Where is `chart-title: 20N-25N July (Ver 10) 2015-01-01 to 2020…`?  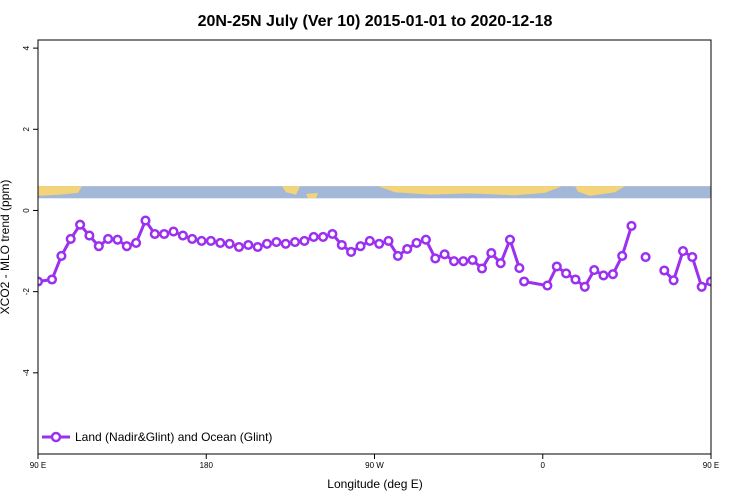
chart-title: 20N-25N July (Ver 10) 2015-01-01 to 2020… is located at coordinates (375, 21).